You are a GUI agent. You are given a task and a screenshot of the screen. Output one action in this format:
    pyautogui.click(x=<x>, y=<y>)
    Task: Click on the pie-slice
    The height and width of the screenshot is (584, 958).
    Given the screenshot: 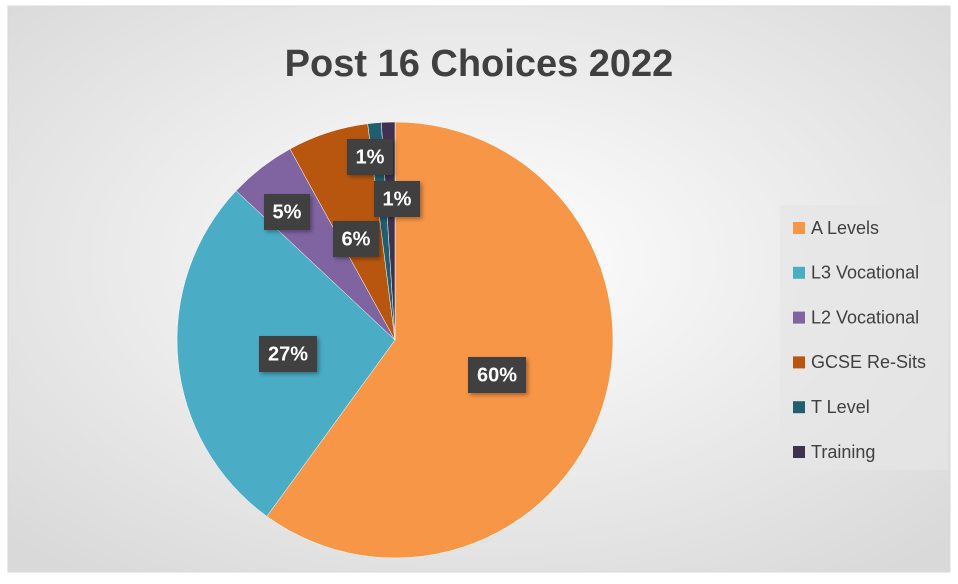 What is the action you would take?
    pyautogui.click(x=388, y=231)
    